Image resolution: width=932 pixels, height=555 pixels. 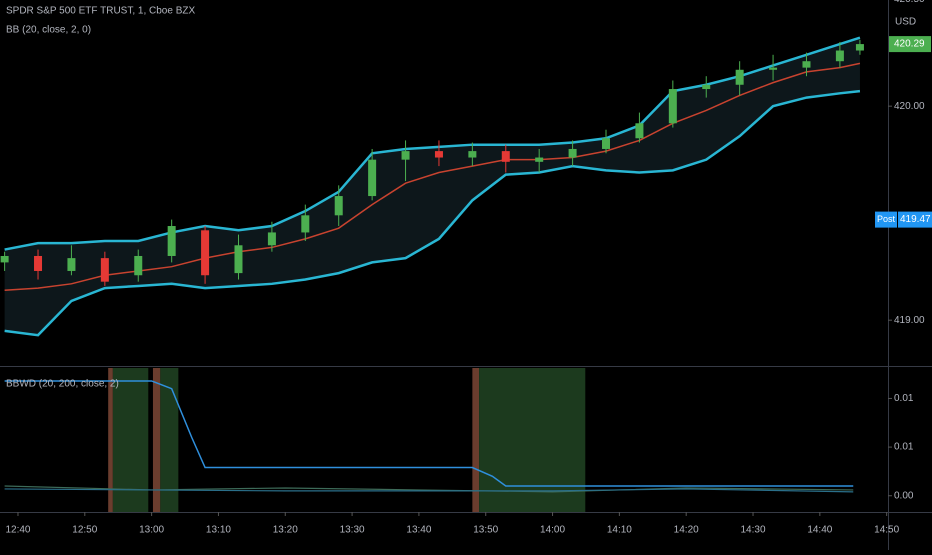 What do you see at coordinates (285, 530) in the screenshot?
I see `x-tick-label: 13:20` at bounding box center [285, 530].